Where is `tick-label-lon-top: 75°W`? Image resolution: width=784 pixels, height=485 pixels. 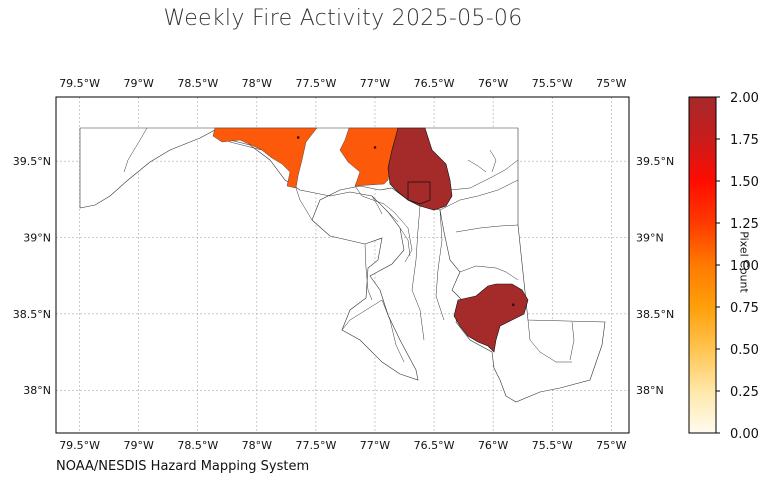 tick-label-lon-top: 75°W is located at coordinates (611, 83).